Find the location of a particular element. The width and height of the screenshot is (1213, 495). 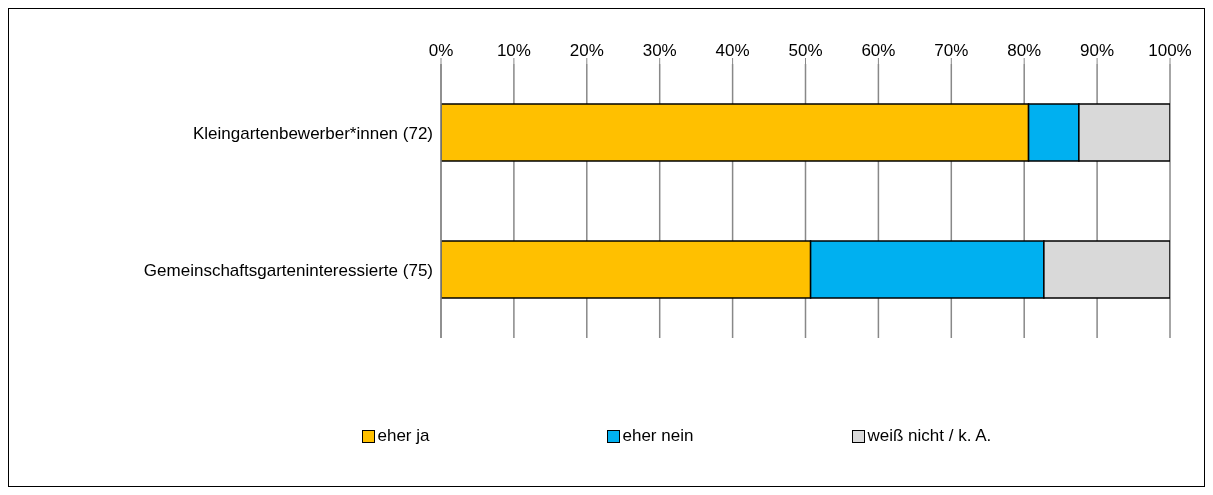

legend-label: weiß nicht / k. A. is located at coordinates (929, 436).